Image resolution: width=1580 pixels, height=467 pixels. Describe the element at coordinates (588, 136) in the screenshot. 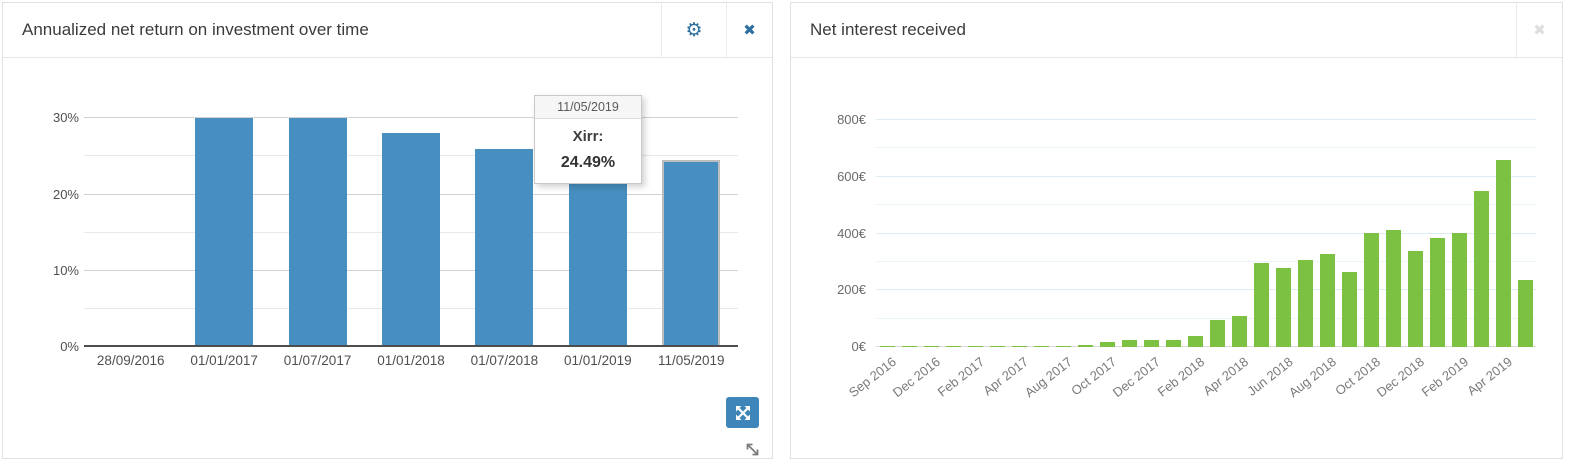

I see `tooltip-series-label: Xirr:` at that location.